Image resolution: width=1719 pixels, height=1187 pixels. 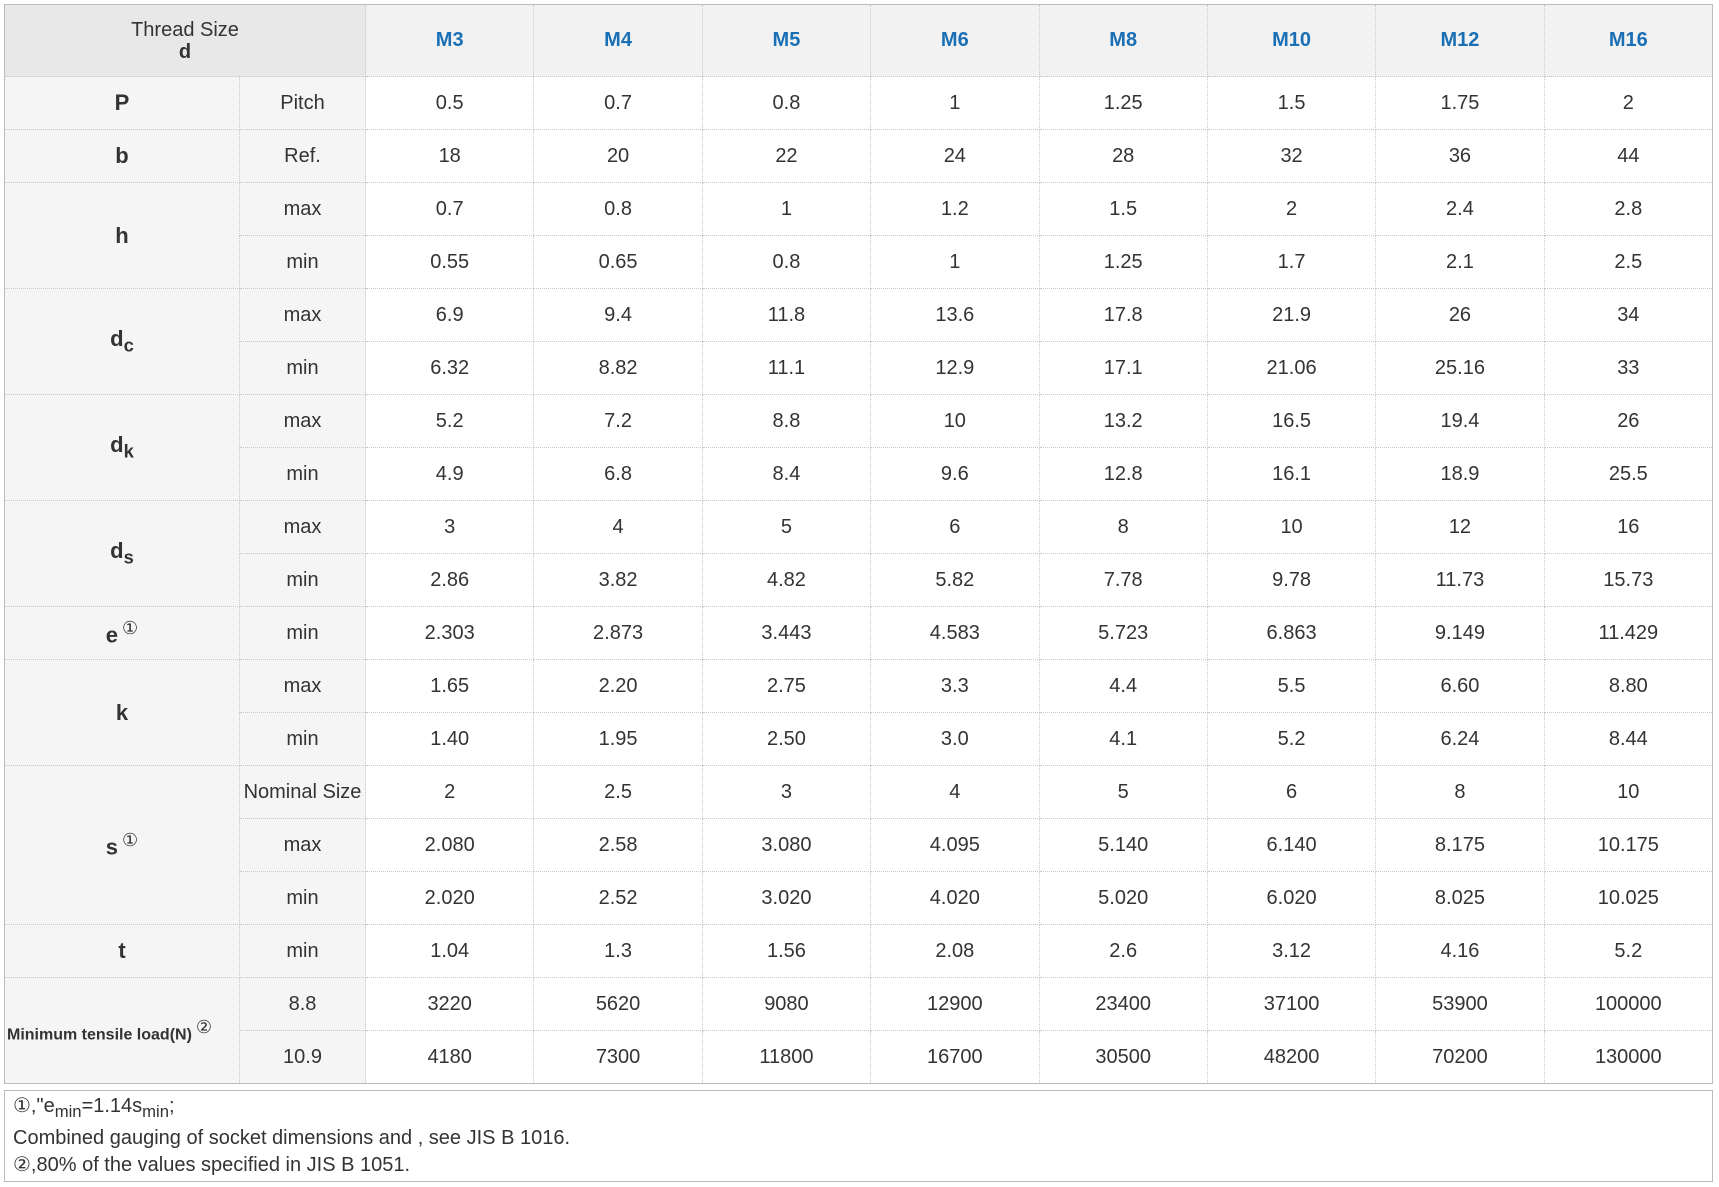 I want to click on value-cell: 6.24, so click(x=1460, y=739).